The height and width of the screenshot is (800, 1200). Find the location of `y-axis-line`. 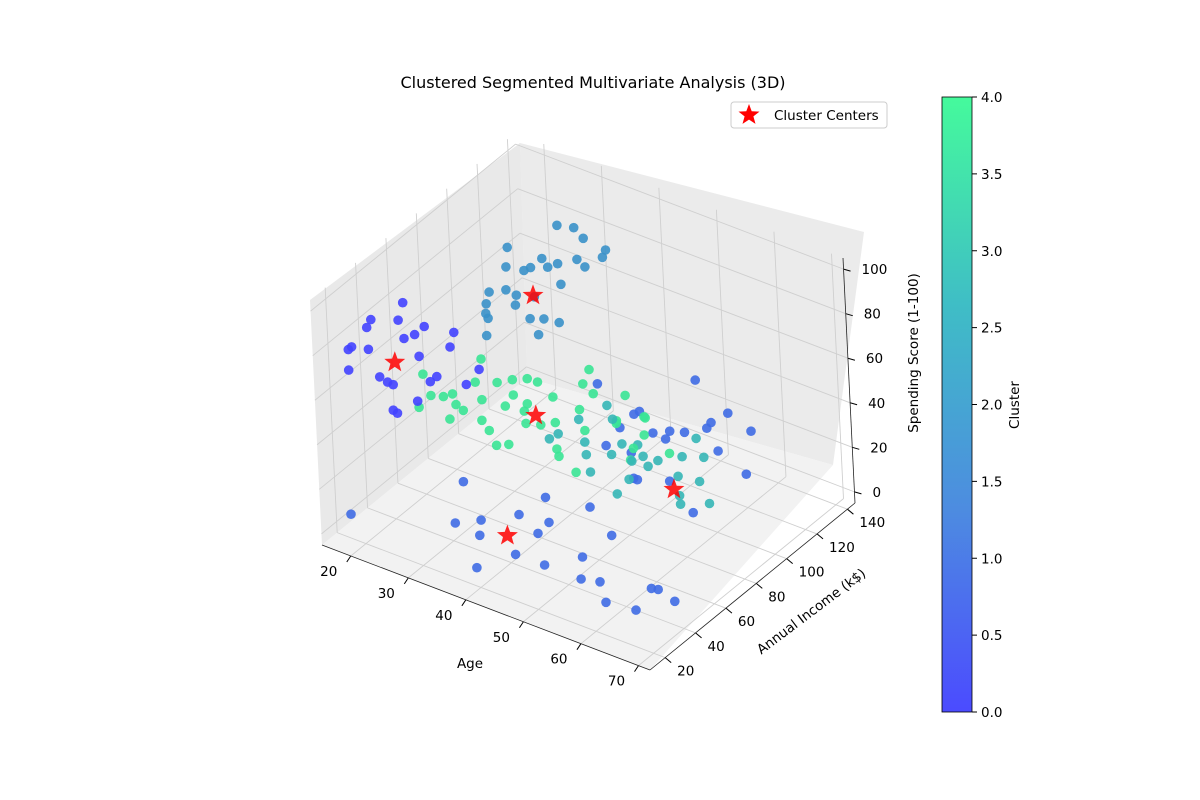

y-axis-line is located at coordinates (752, 586).